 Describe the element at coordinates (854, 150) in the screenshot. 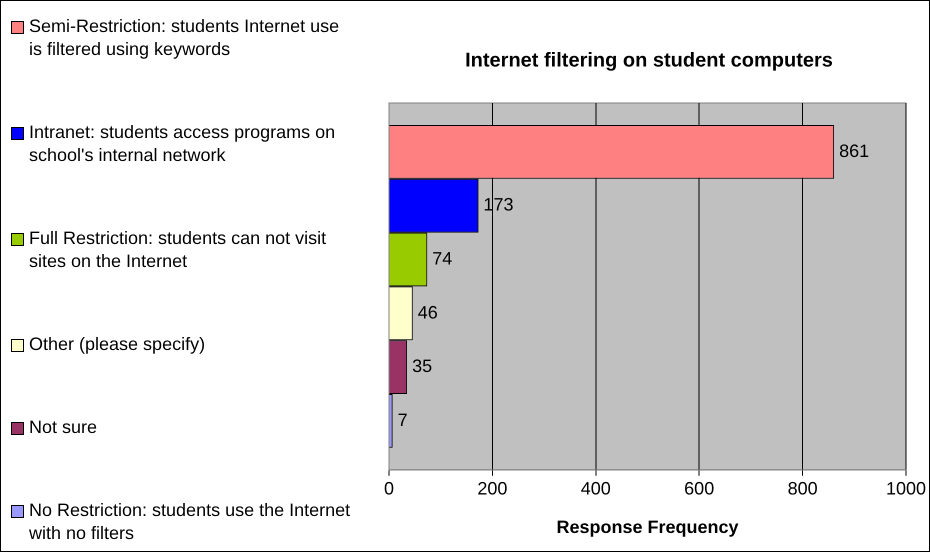

I see `data-label: 861` at that location.